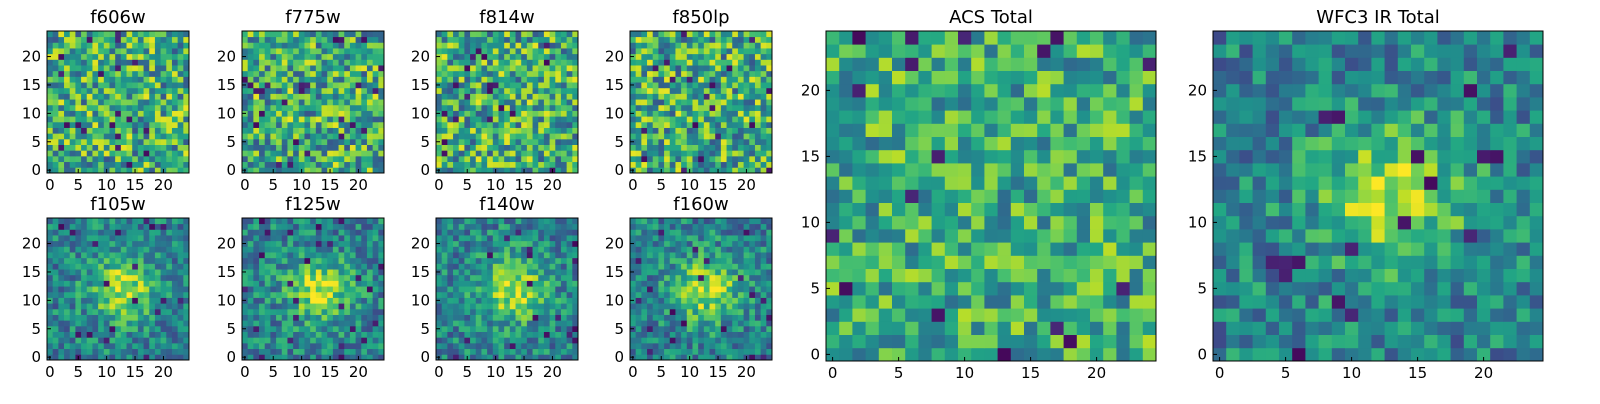 The image size is (1600, 404). Describe the element at coordinates (273, 185) in the screenshot. I see `x-tick-label: 5` at that location.